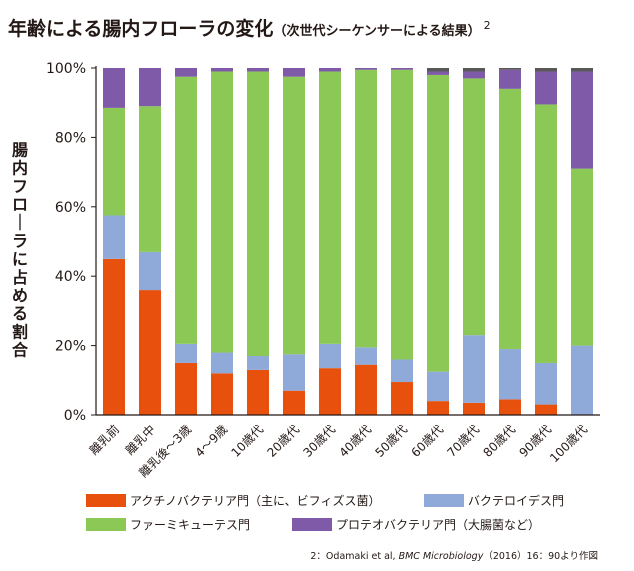 The height and width of the screenshot is (571, 634). I want to click on source-journal: BMC Microbiology, so click(441, 556).